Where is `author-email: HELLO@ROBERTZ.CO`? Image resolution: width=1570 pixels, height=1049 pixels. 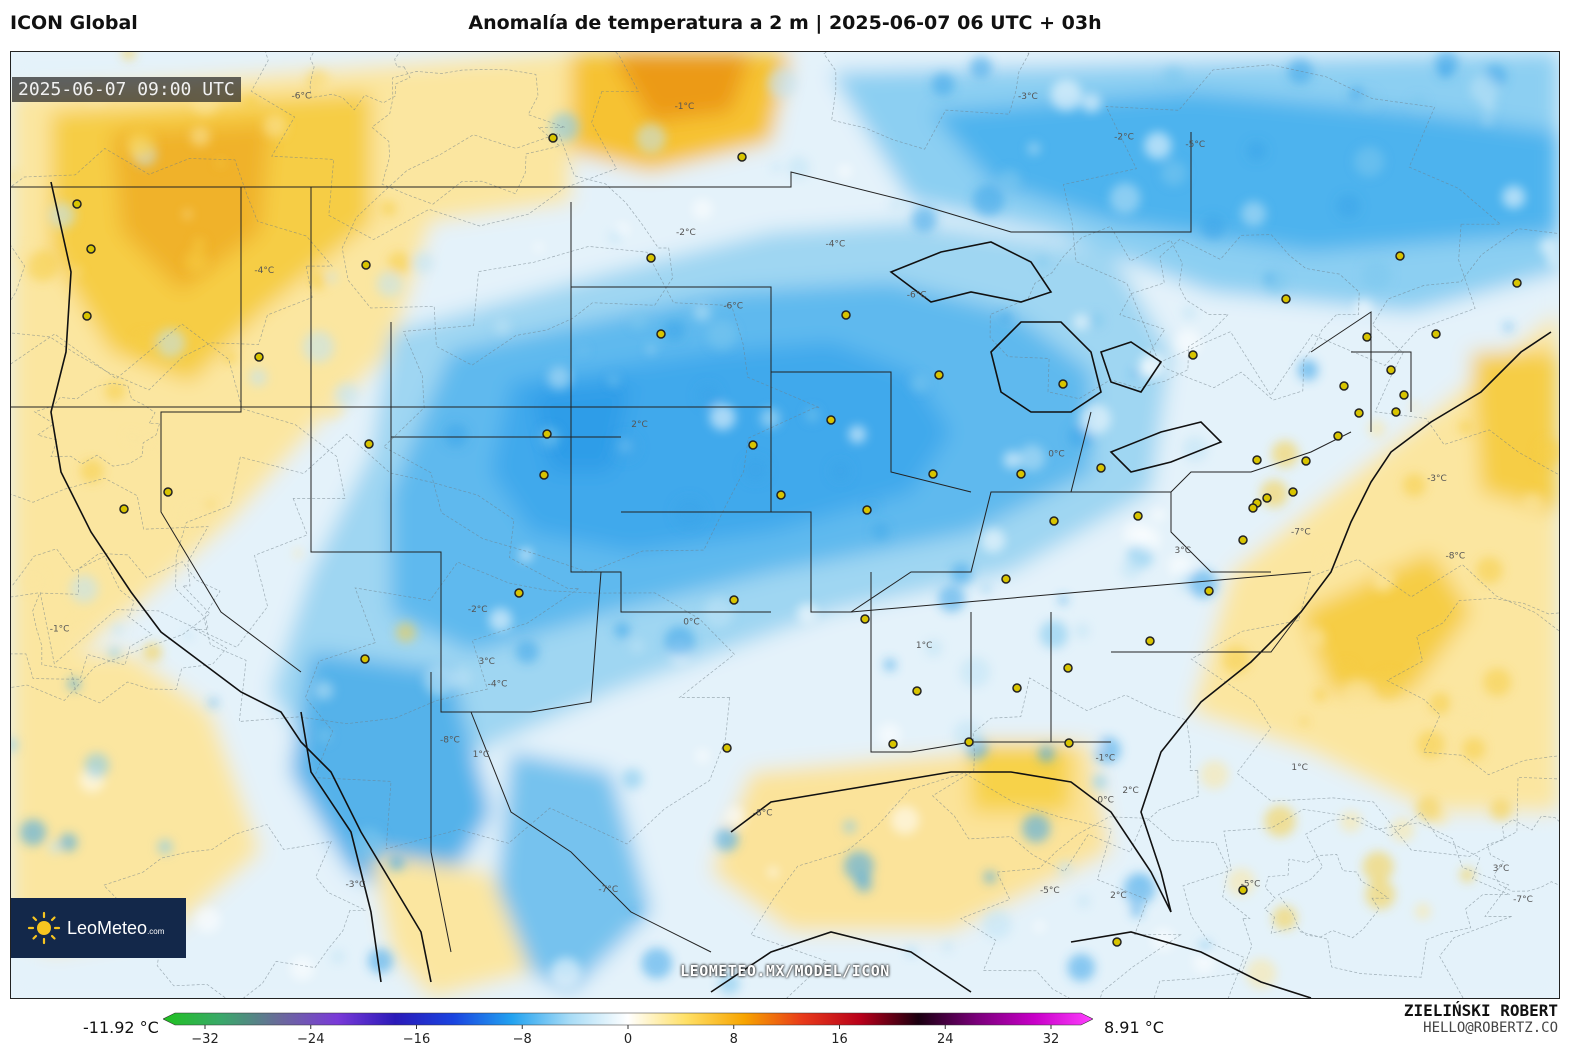
author-email: HELLO@ROBERTZ.CO is located at coordinates (1490, 1028).